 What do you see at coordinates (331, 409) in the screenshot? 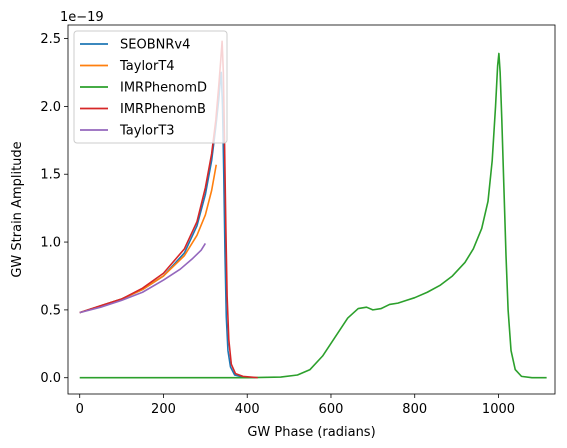
I see `x-tick-label: 600` at bounding box center [331, 409].